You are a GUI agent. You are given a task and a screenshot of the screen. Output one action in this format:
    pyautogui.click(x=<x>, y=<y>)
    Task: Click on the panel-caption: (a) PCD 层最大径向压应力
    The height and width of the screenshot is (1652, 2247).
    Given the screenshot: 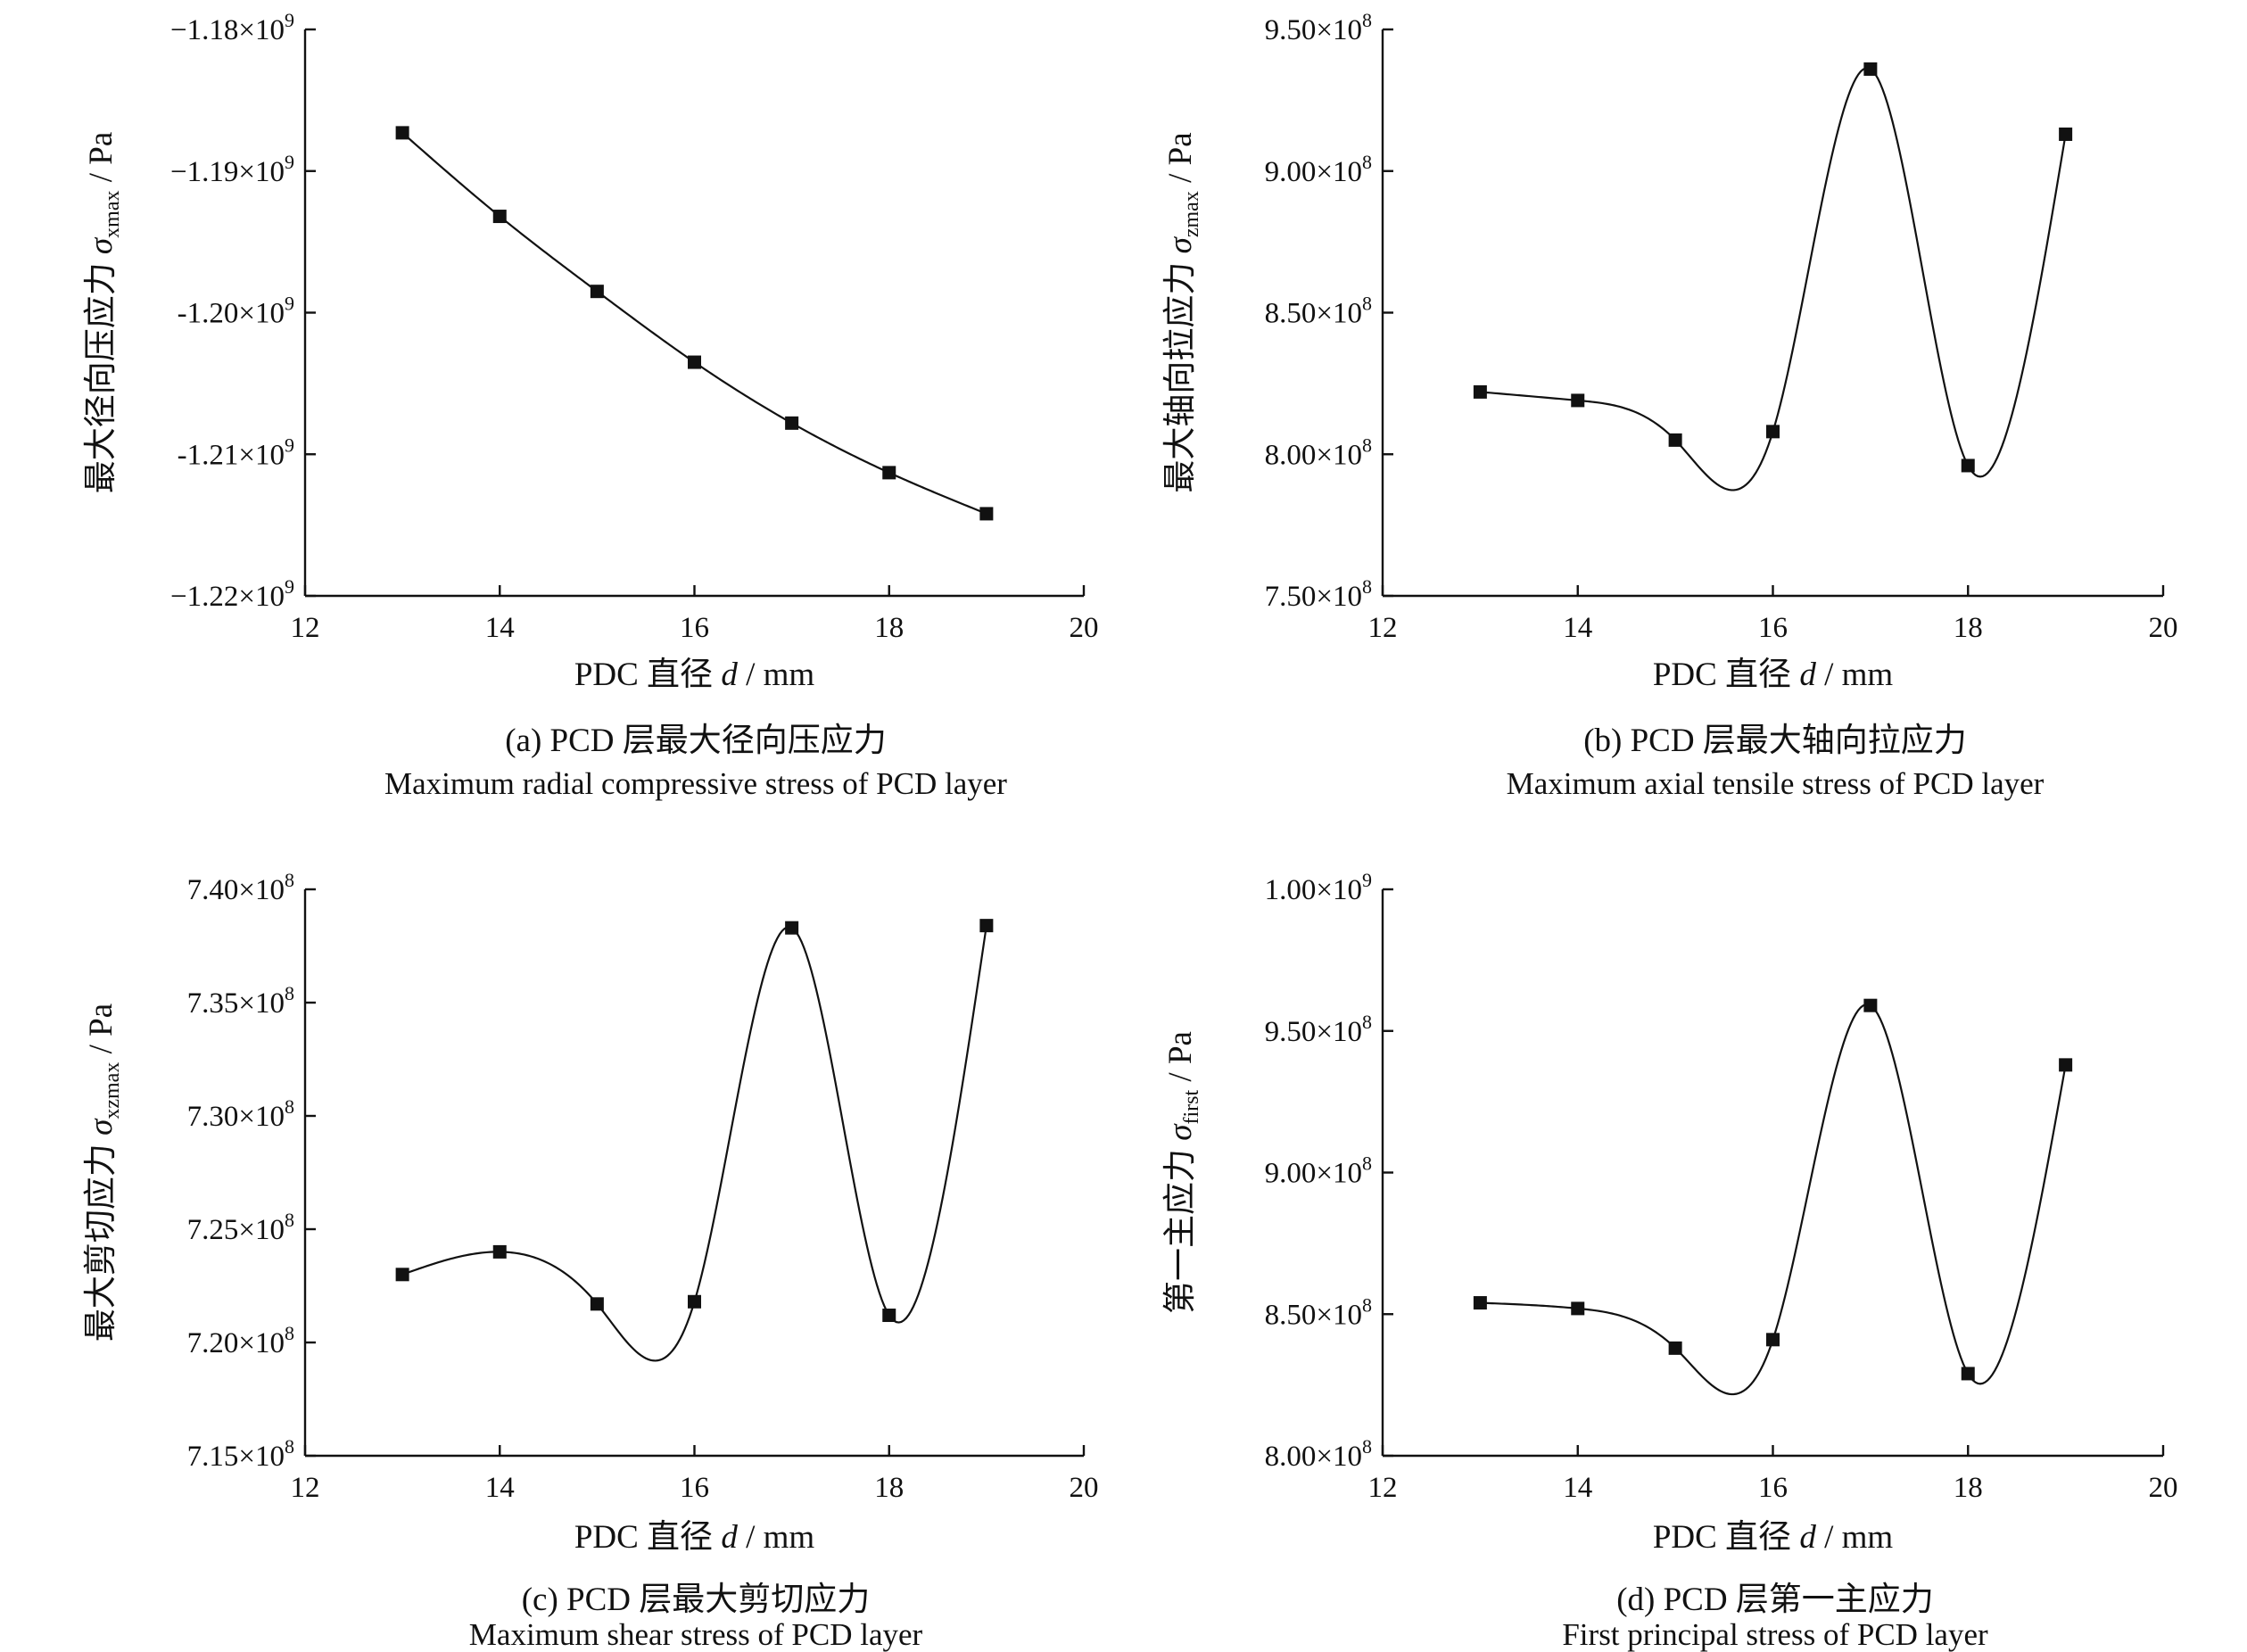 What is the action you would take?
    pyautogui.click(x=696, y=740)
    